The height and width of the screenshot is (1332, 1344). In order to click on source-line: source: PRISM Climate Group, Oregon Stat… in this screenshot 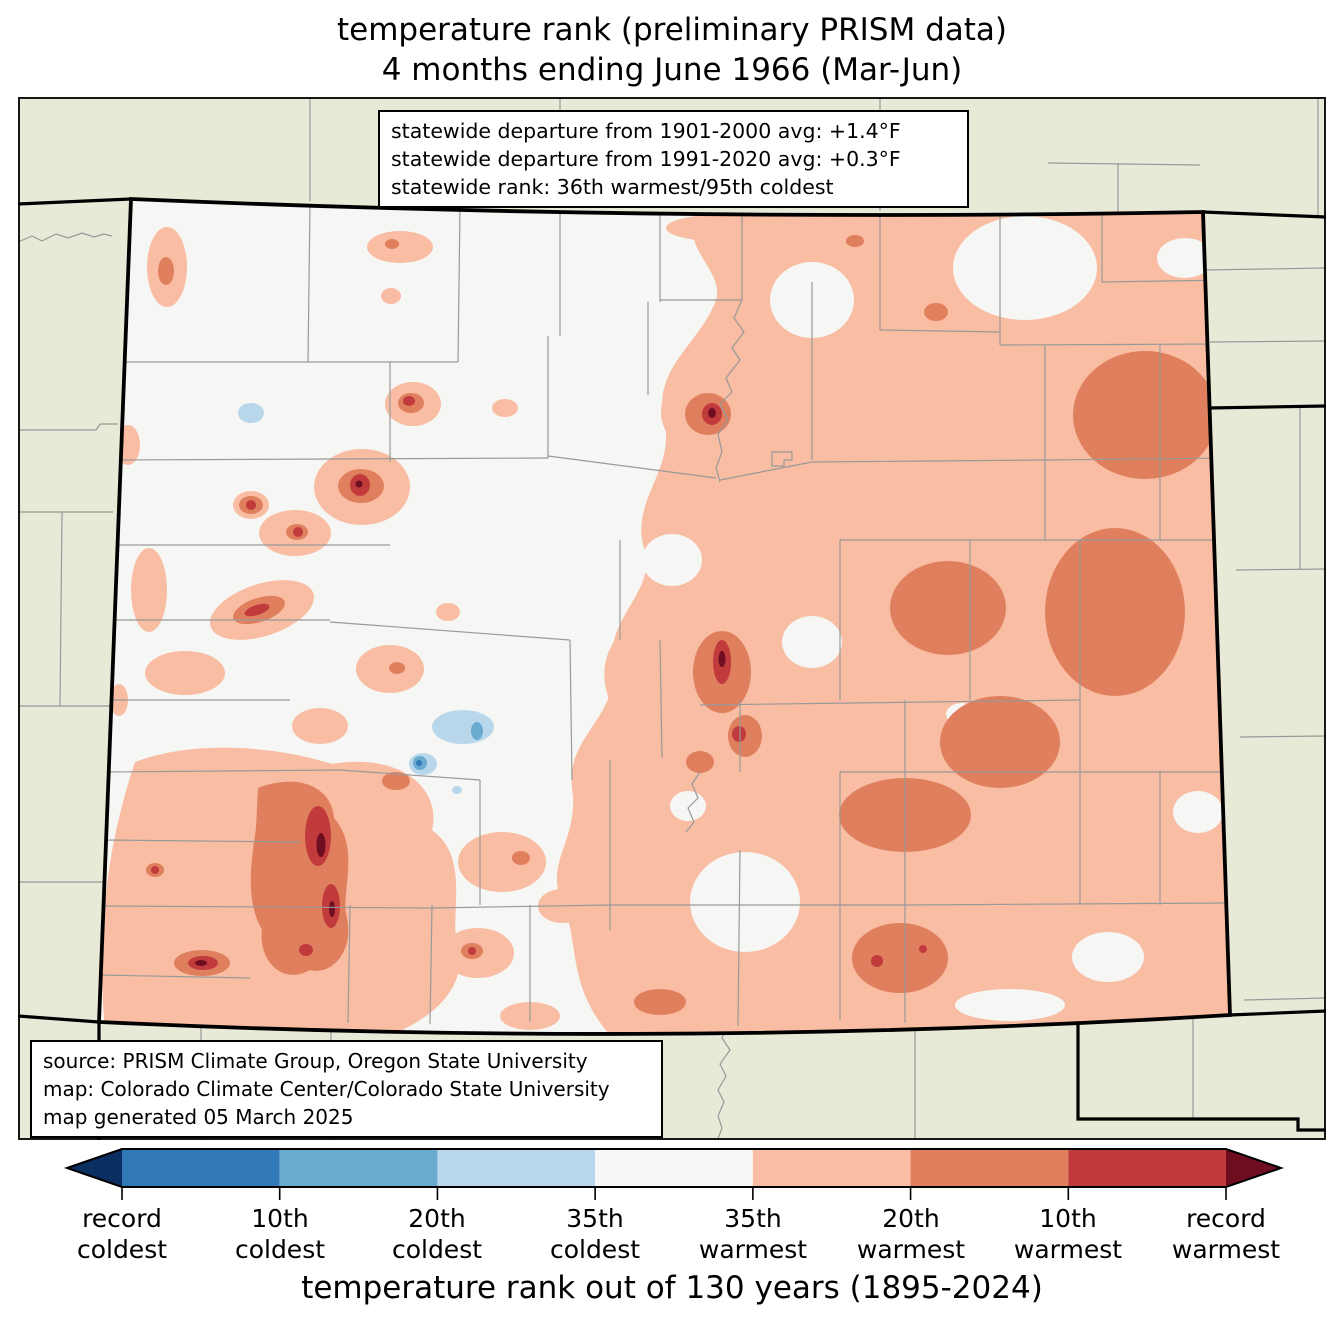, I will do `click(315, 1061)`.